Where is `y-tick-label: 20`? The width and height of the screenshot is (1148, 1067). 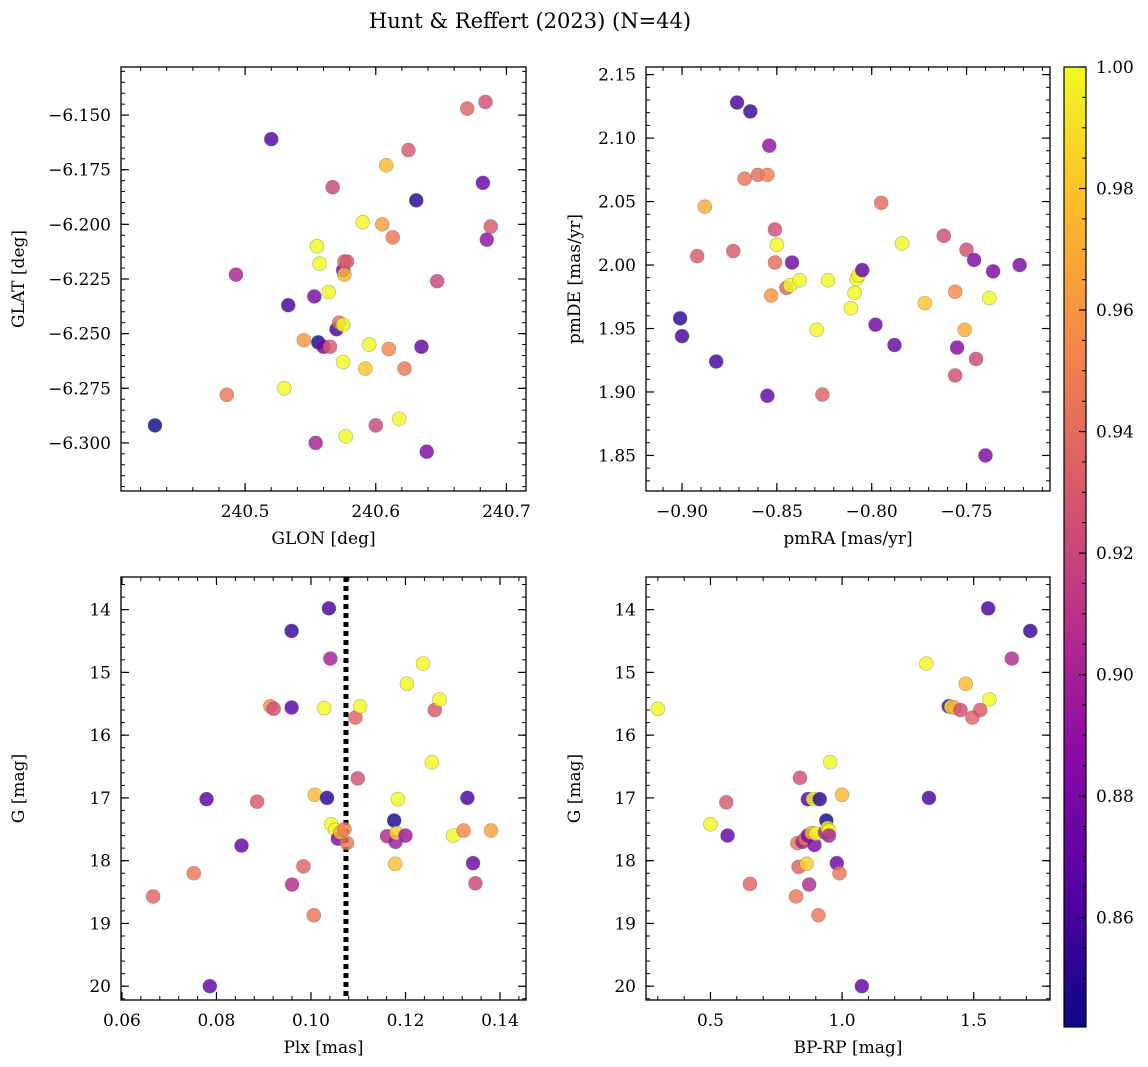 y-tick-label: 20 is located at coordinates (100, 987).